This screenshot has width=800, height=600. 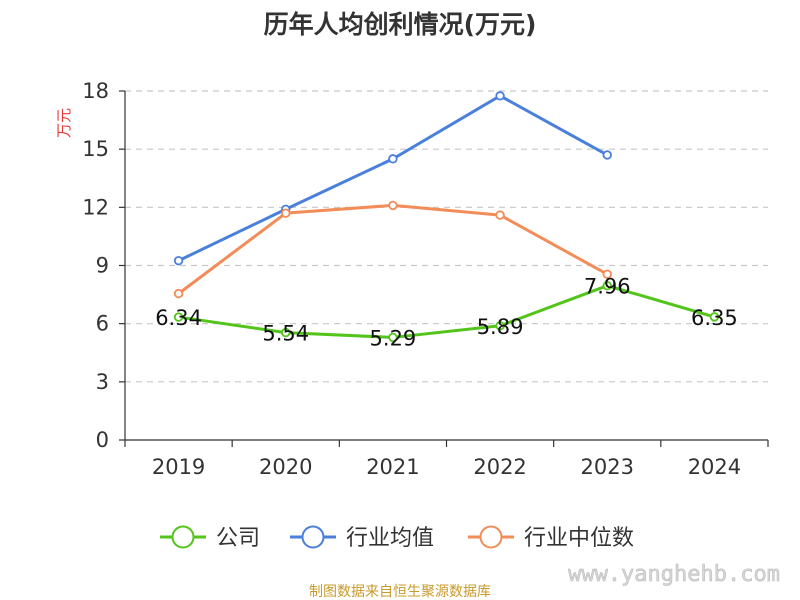 I want to click on legend: 公司 行业均值 行业中位数, so click(x=397, y=538).